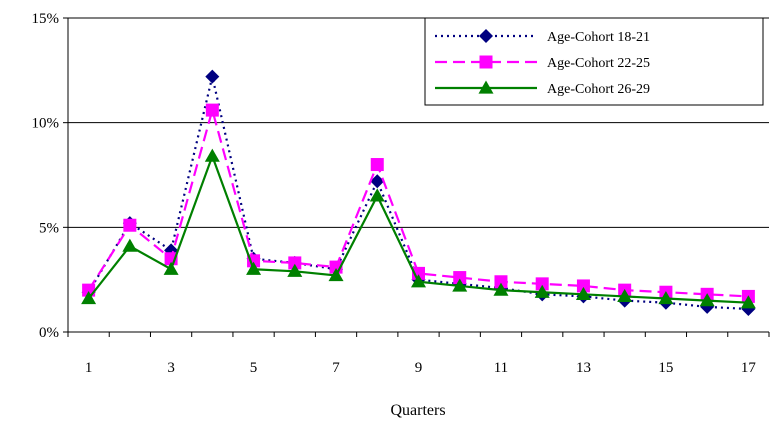 The height and width of the screenshot is (421, 781). Describe the element at coordinates (598, 89) in the screenshot. I see `legend-label: Age-Cohort 26-29` at that location.